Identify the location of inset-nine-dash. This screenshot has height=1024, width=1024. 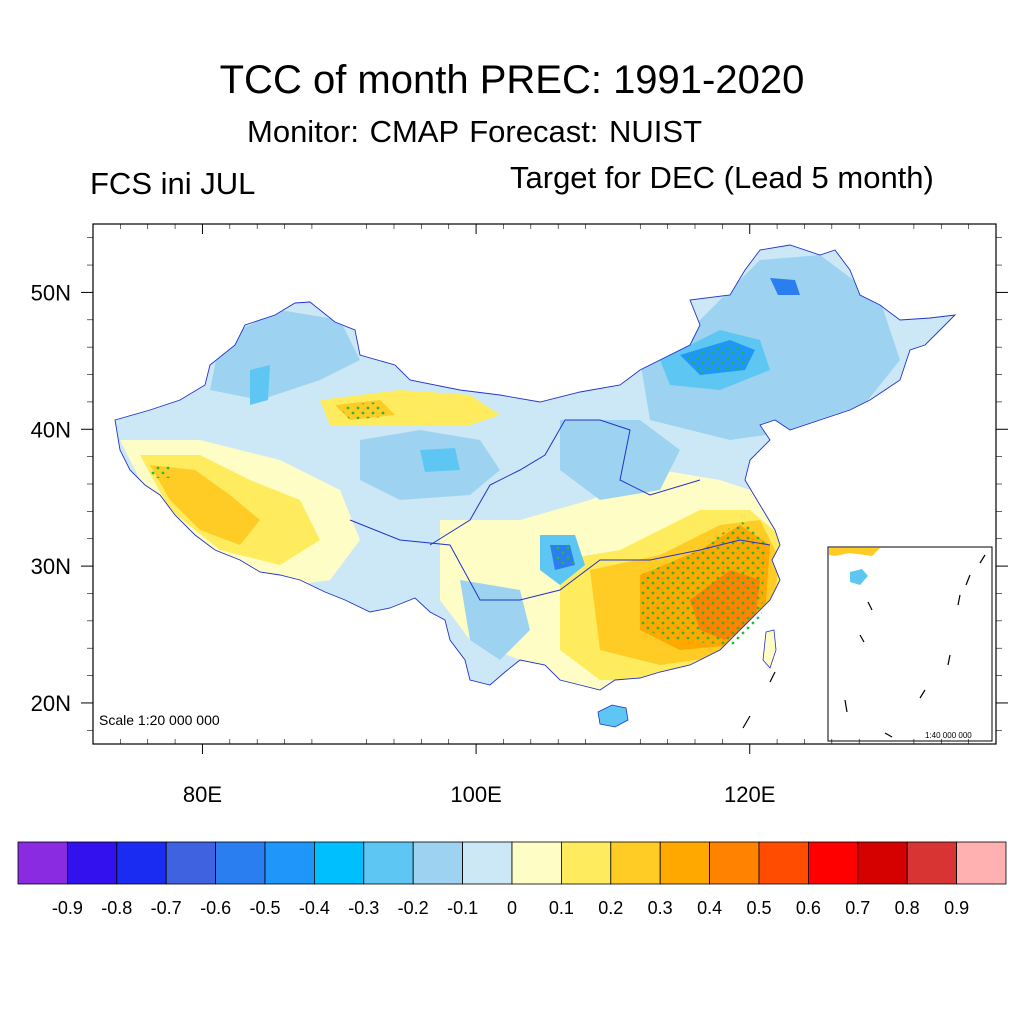
(915, 646).